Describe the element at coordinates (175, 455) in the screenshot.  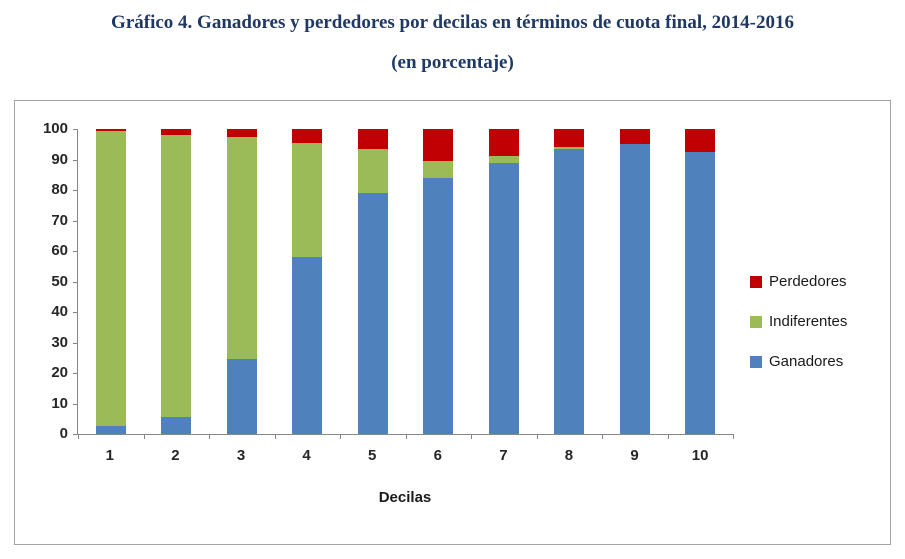
I see `x-tick-label: 2` at that location.